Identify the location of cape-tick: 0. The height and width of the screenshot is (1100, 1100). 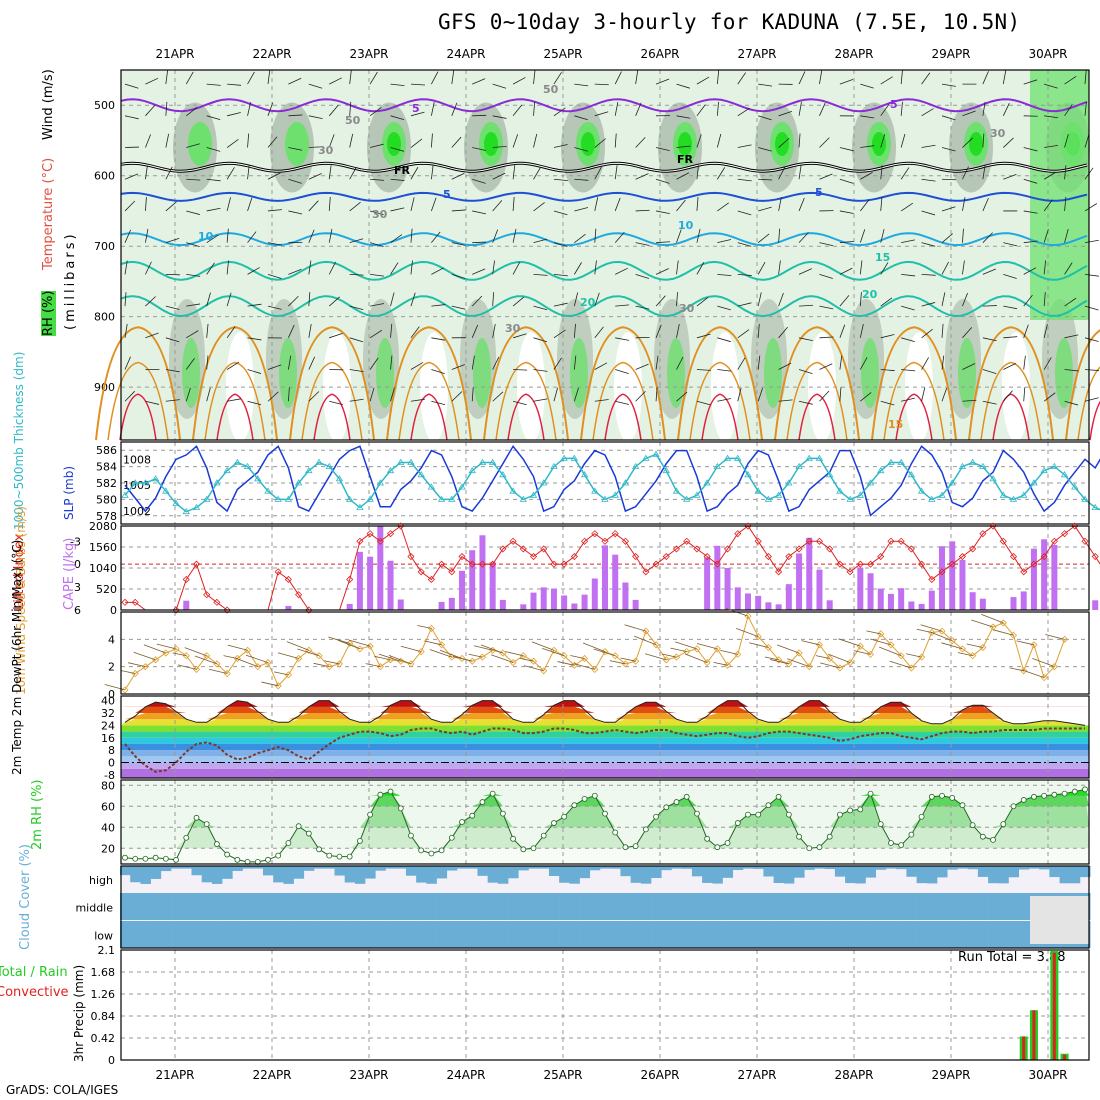
(113, 610).